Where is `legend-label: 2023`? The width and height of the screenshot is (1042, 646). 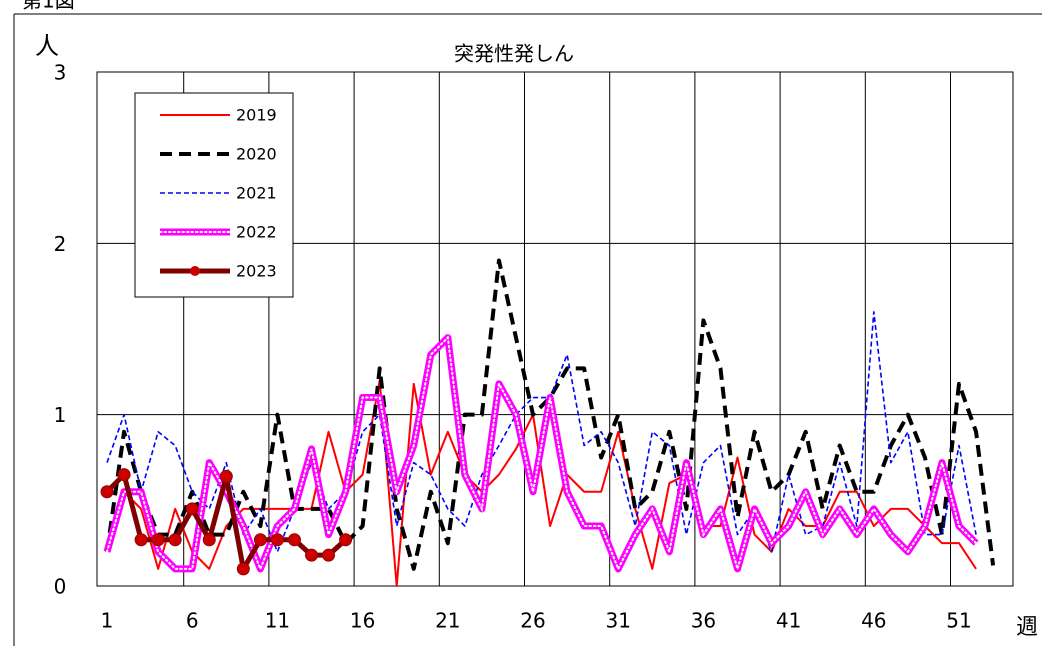
legend-label: 2023 is located at coordinates (256, 271).